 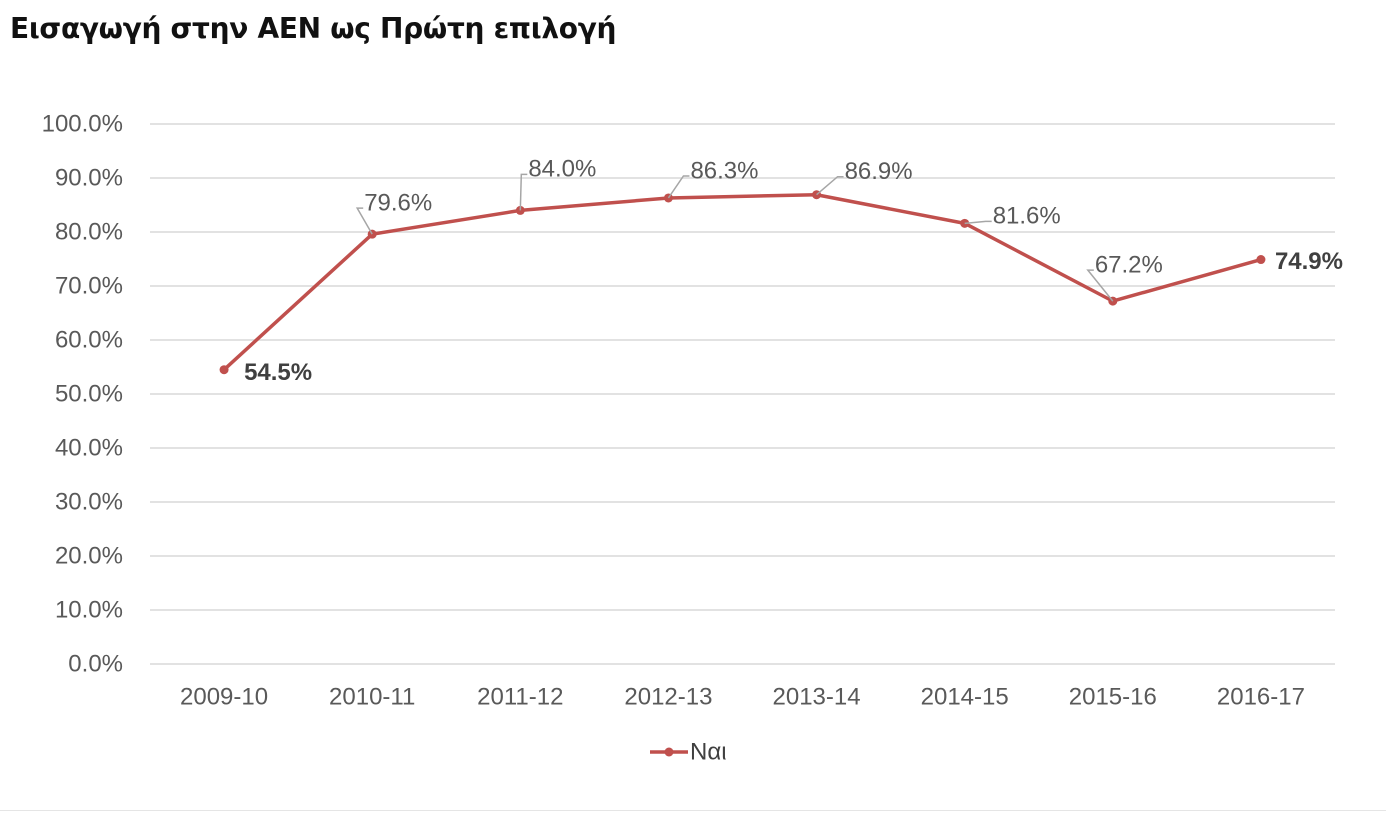 What do you see at coordinates (89, 393) in the screenshot?
I see `y-tick-label: 50.0%` at bounding box center [89, 393].